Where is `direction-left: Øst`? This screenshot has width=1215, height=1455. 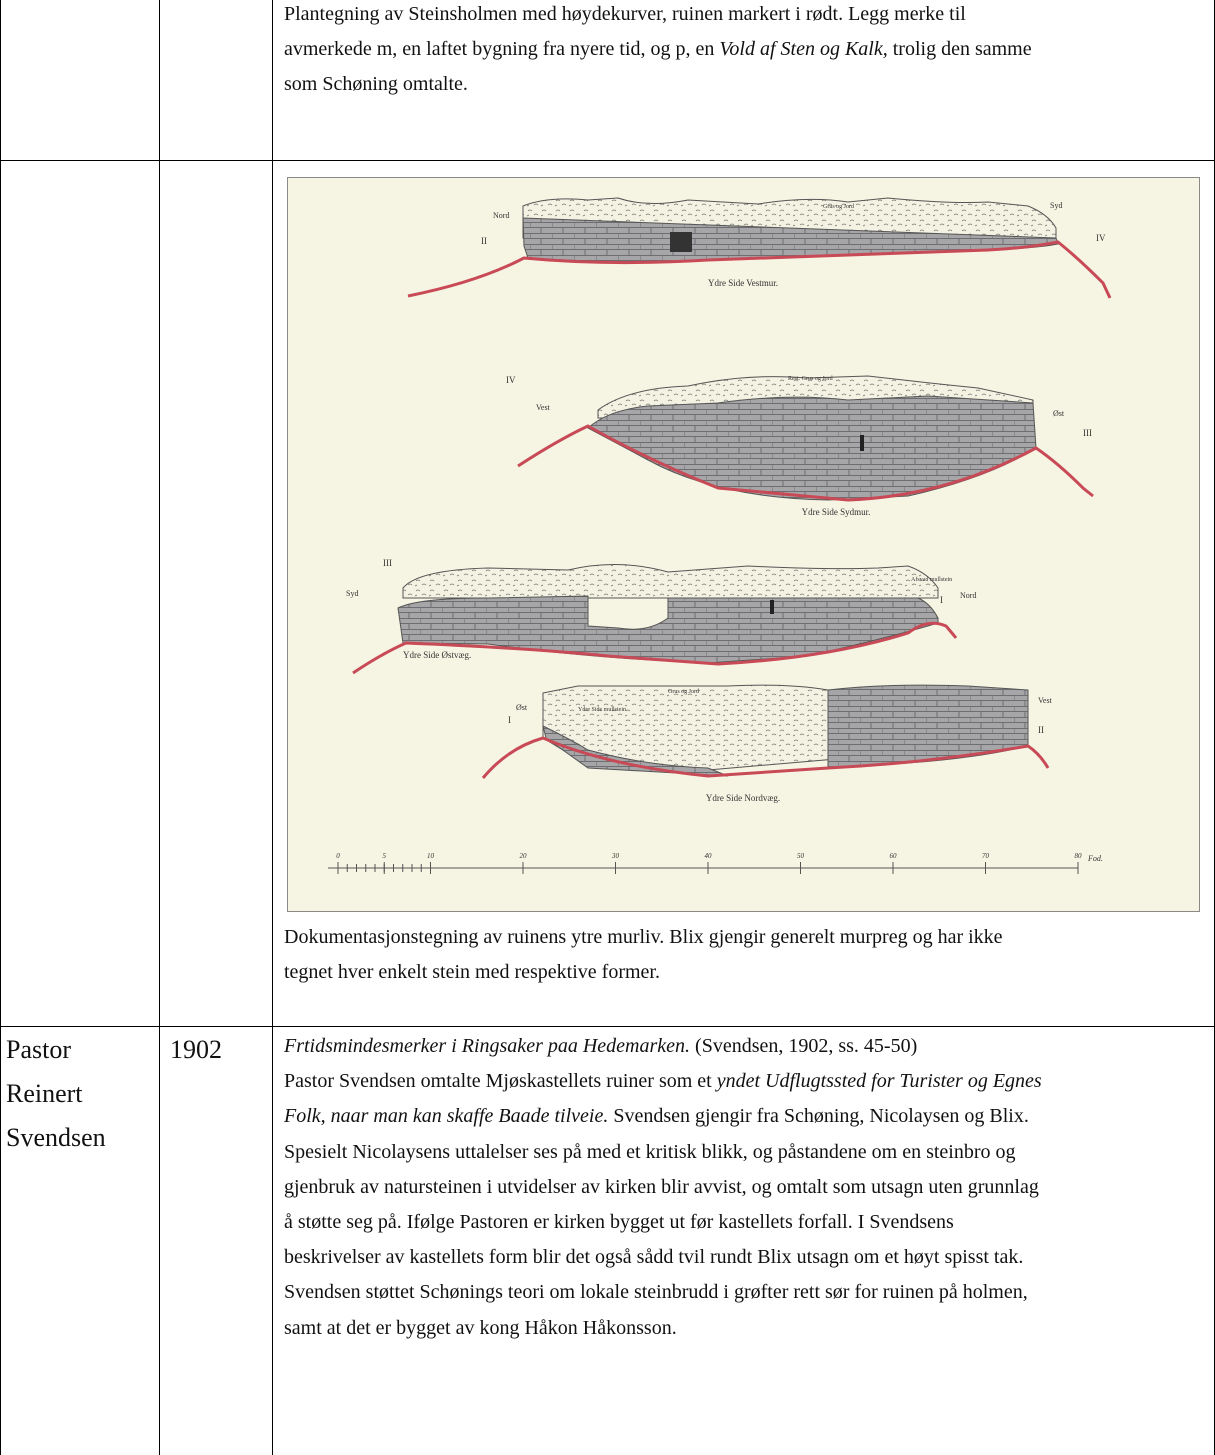 direction-left: Øst is located at coordinates (522, 707).